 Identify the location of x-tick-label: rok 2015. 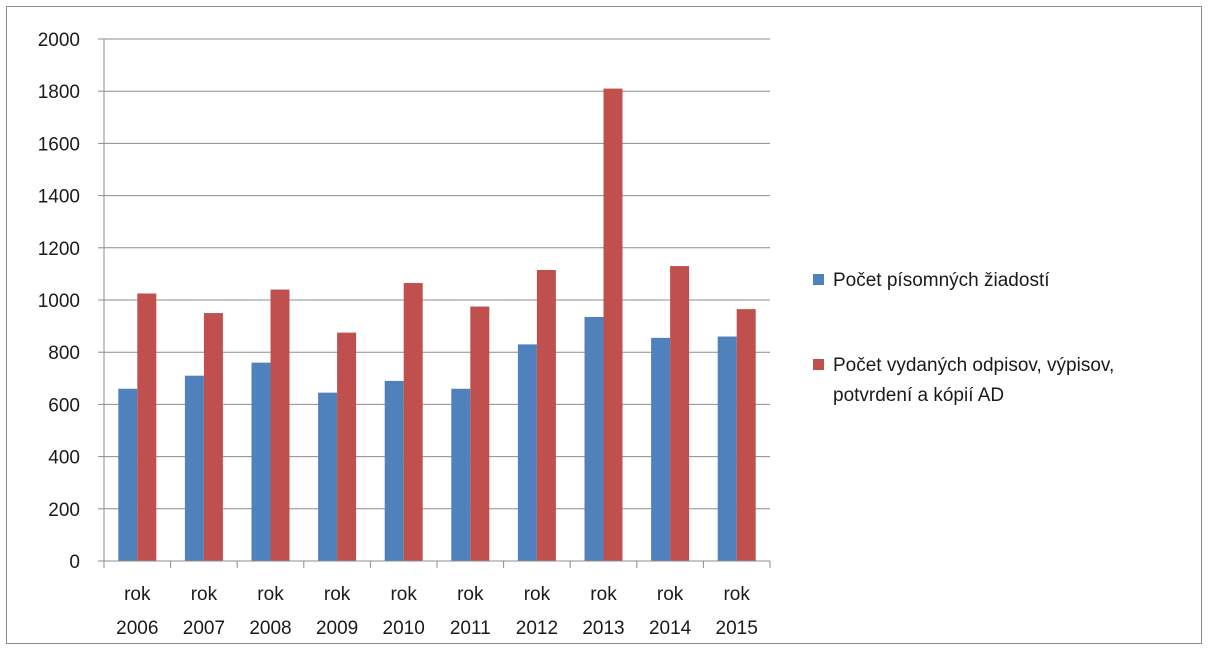
(737, 611).